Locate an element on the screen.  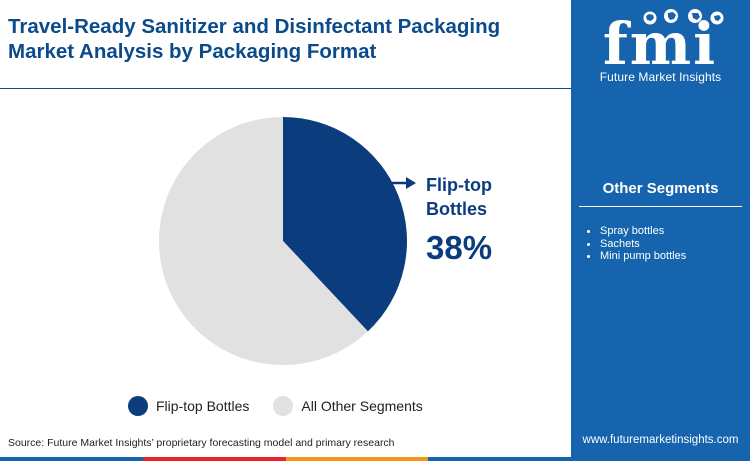
chart-legend: Flip-top Bottles All Other Segments is located at coordinates (287, 406).